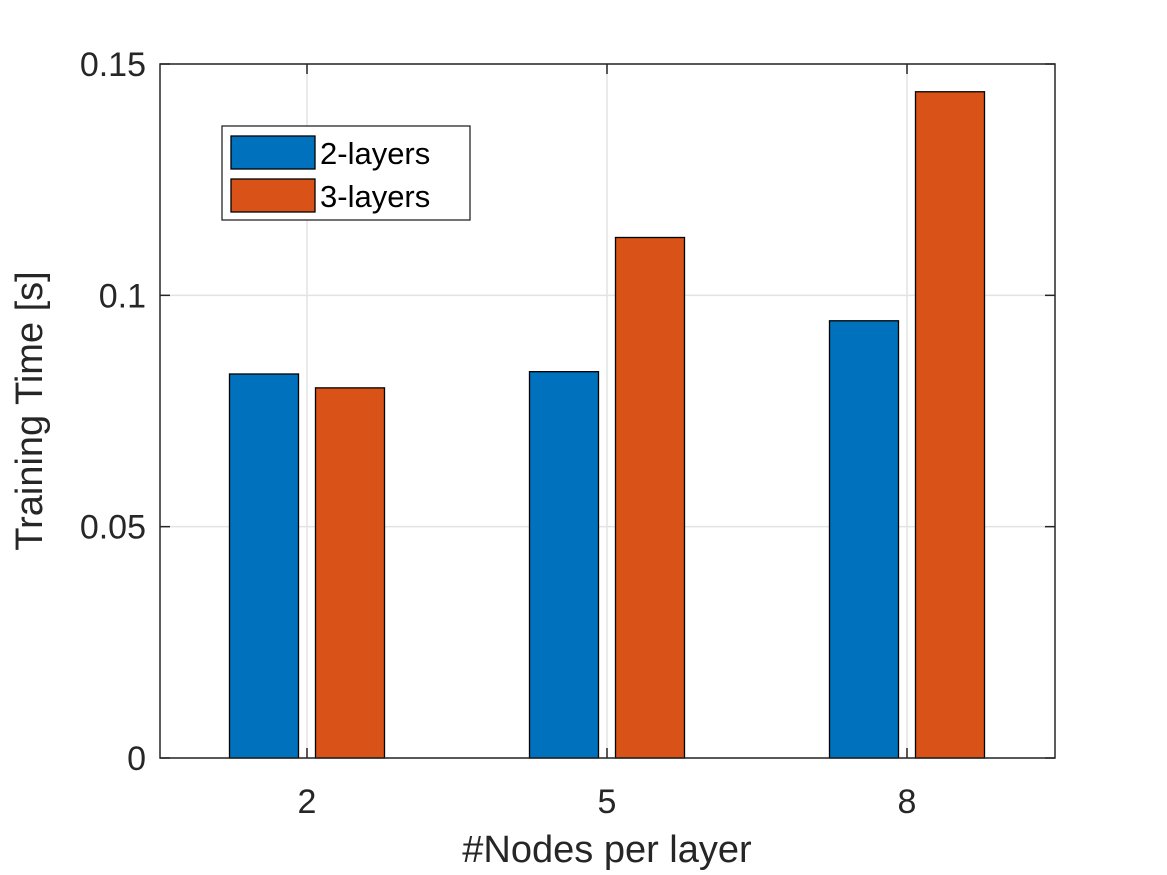 This screenshot has width=1167, height=875. Describe the element at coordinates (30, 410) in the screenshot. I see `y-axis-label: Training Time [s]` at that location.